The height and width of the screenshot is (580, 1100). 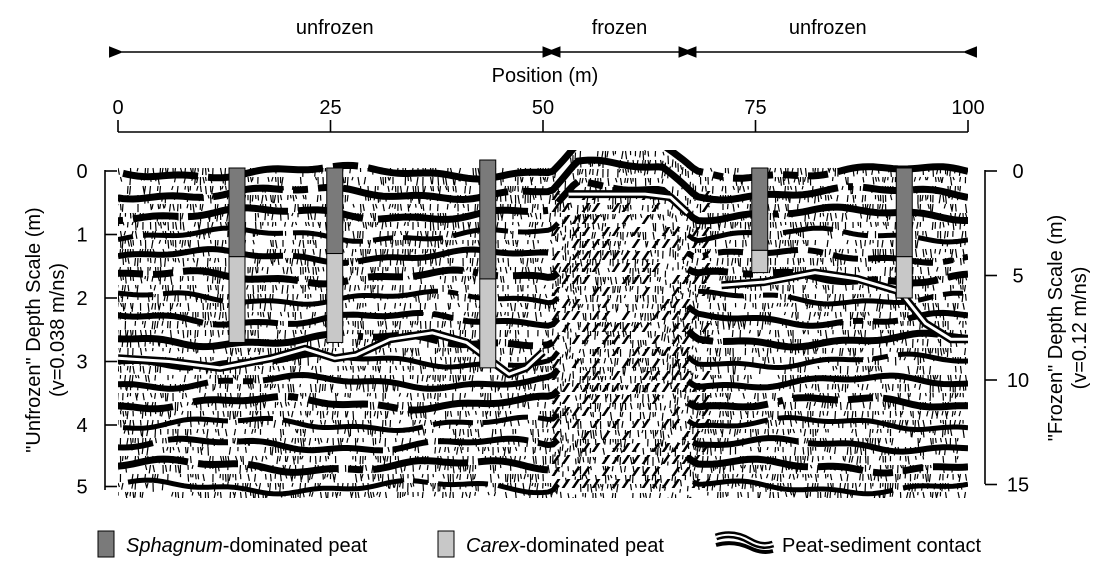 I want to click on legend-carex-swatch, so click(x=446, y=544).